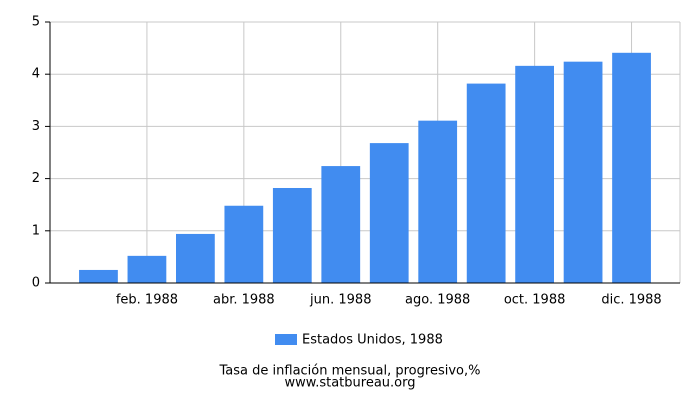  Describe the element at coordinates (286, 339) in the screenshot. I see `legend-swatch` at that location.